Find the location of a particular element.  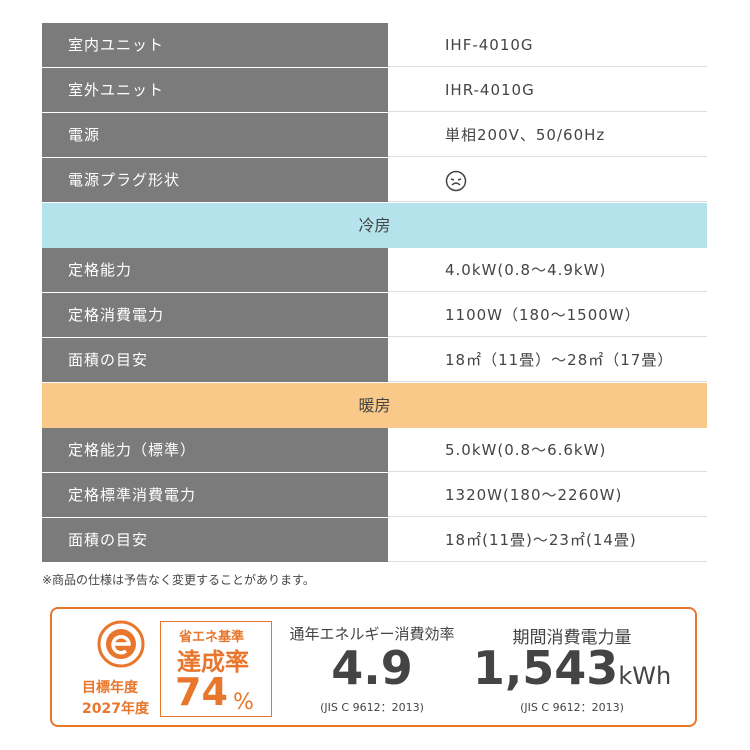

achievement-box: 省エネ基準 達成率 74 % is located at coordinates (216, 669).